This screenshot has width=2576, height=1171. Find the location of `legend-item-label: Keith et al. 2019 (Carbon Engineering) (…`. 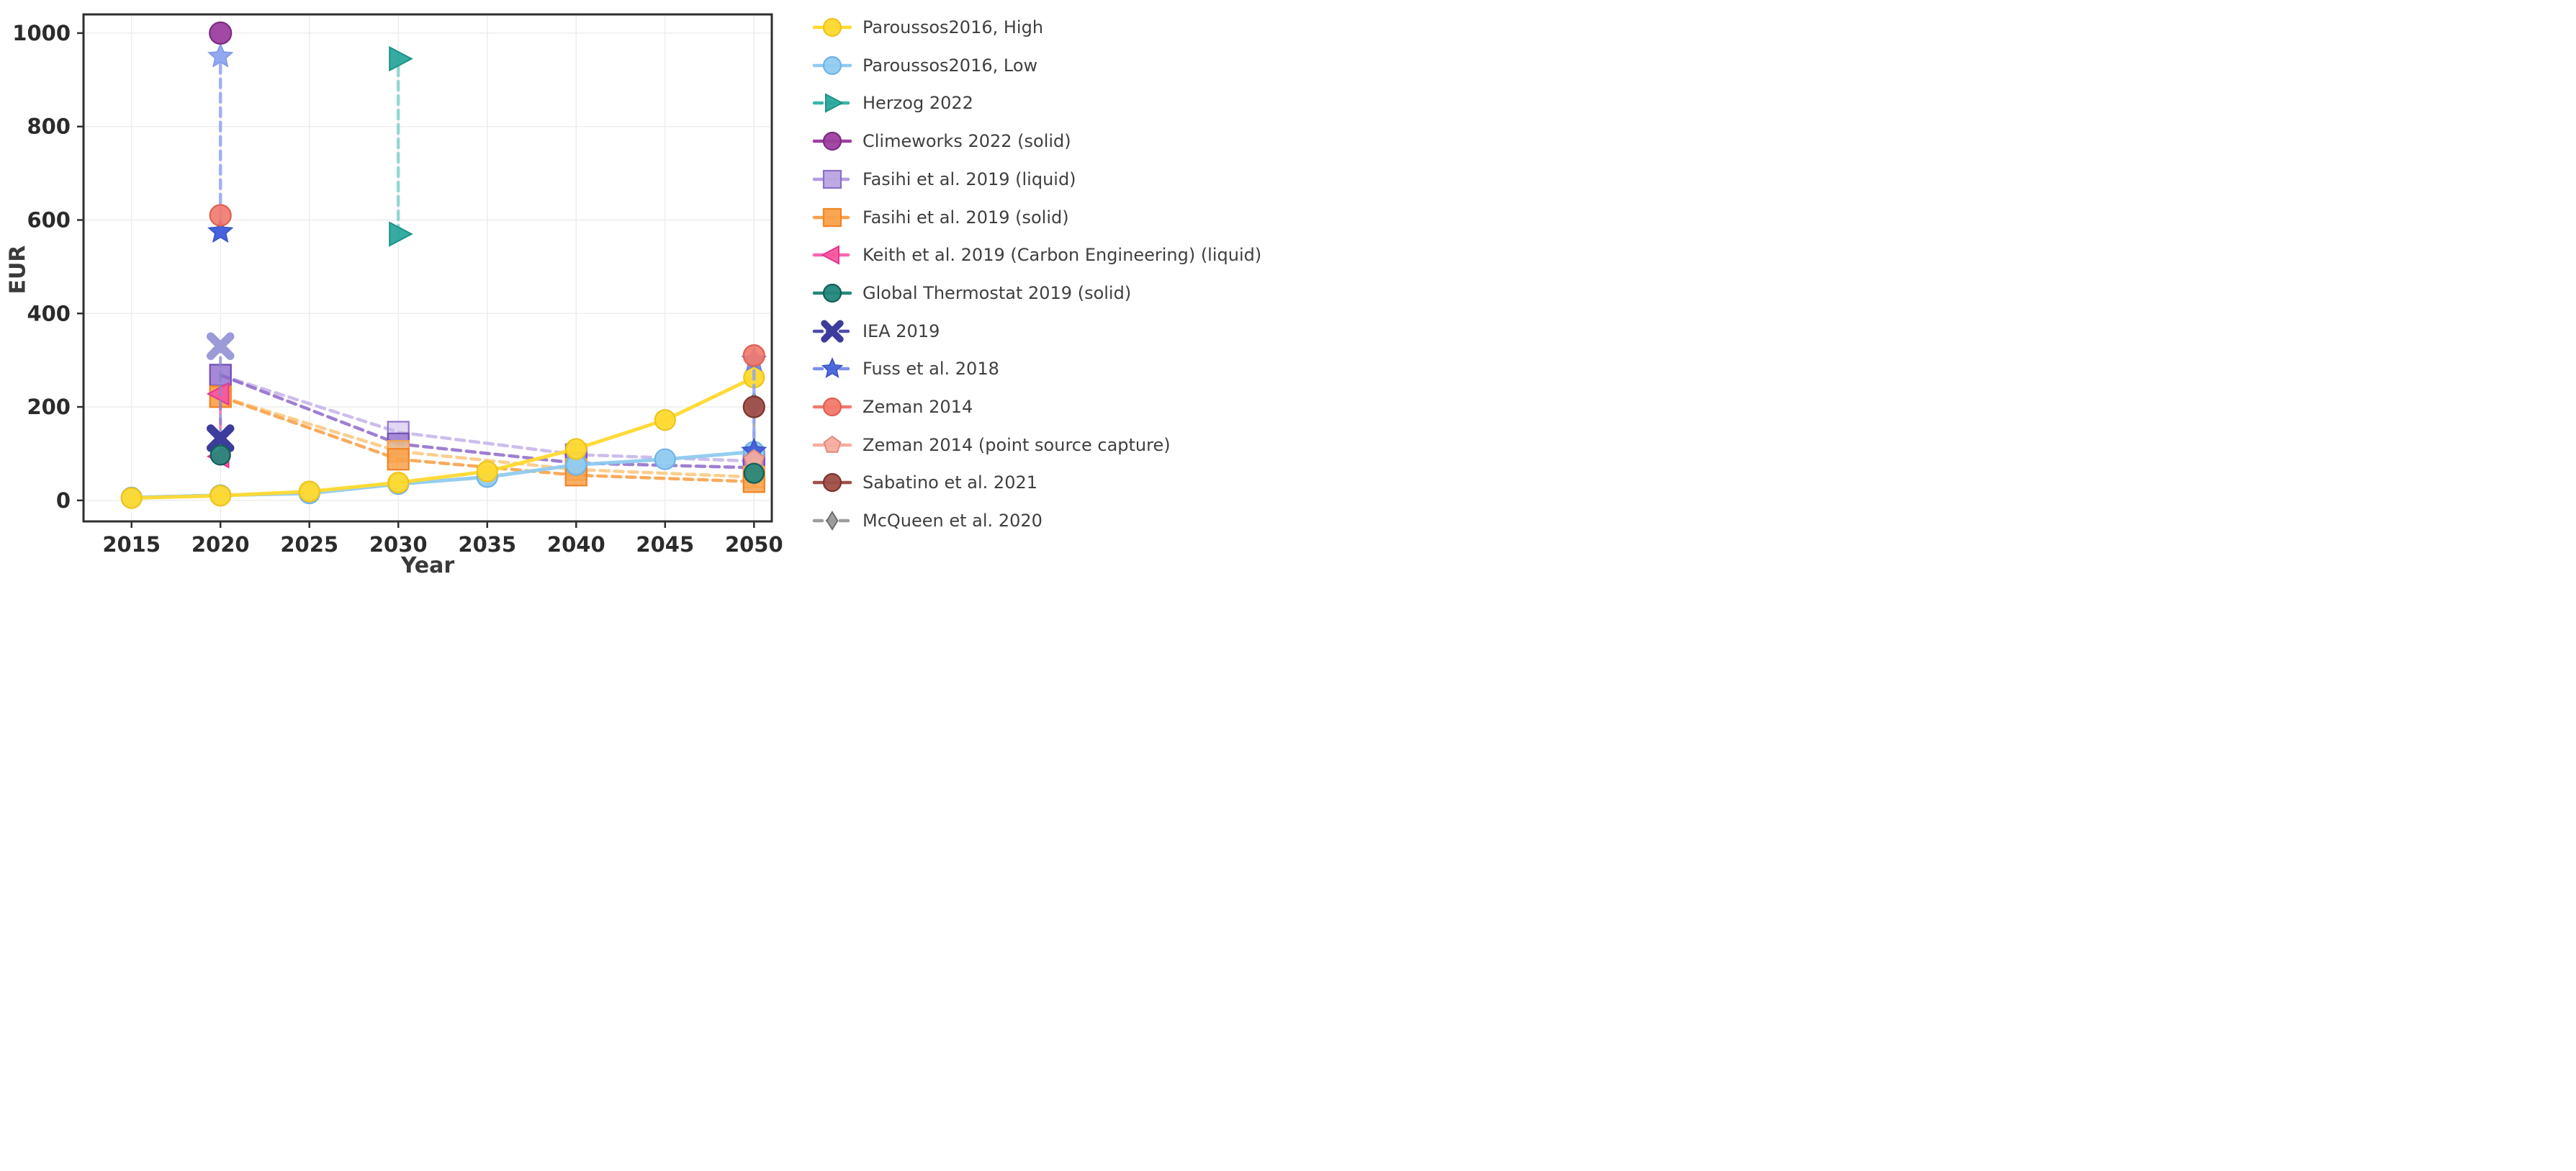

legend-item-label: Keith et al. 2019 (Carbon Engineering) (… is located at coordinates (1062, 255).